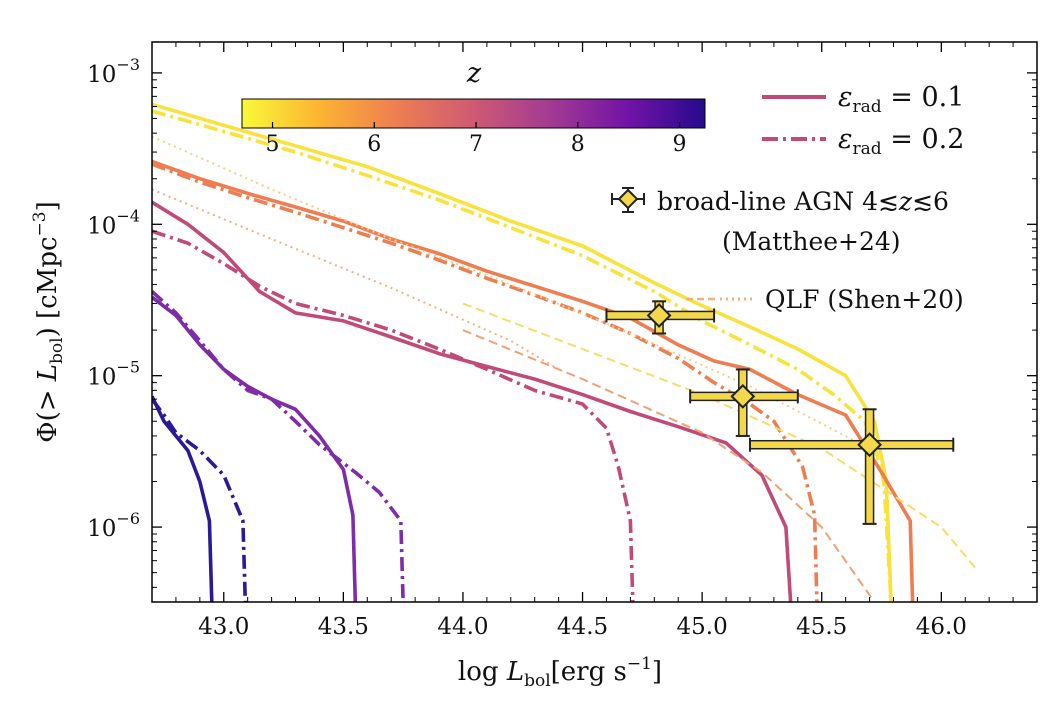 The image size is (1058, 706). I want to click on y-tick-label: 10⁻⁴, so click(113, 222).